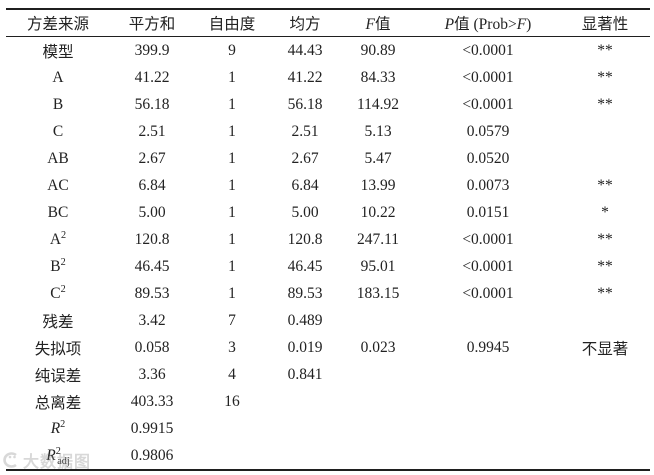 The width and height of the screenshot is (654, 475). Describe the element at coordinates (232, 401) in the screenshot. I see `table-cell: 16` at that location.